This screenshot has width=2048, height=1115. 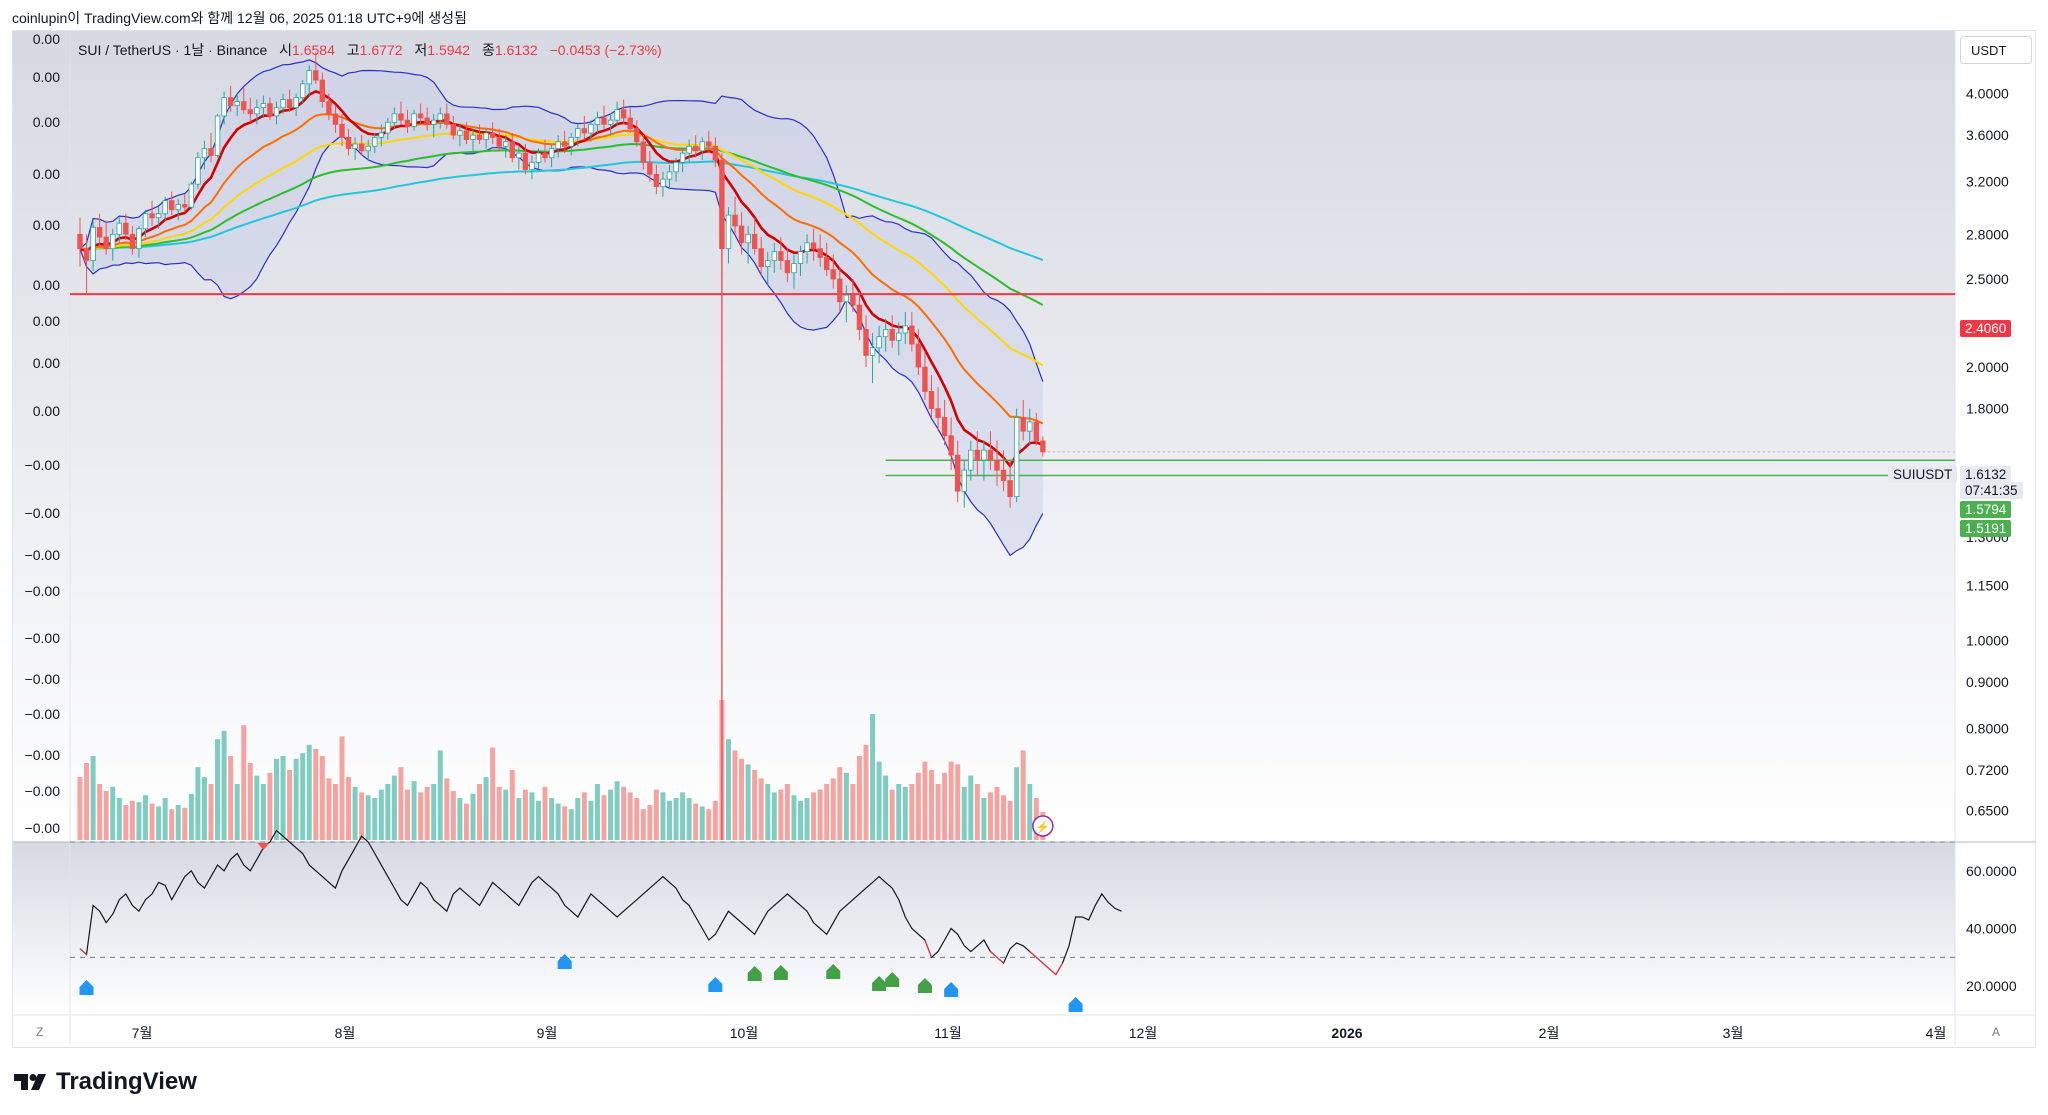 I want to click on time-axis-tick: 2월, so click(x=1549, y=1033).